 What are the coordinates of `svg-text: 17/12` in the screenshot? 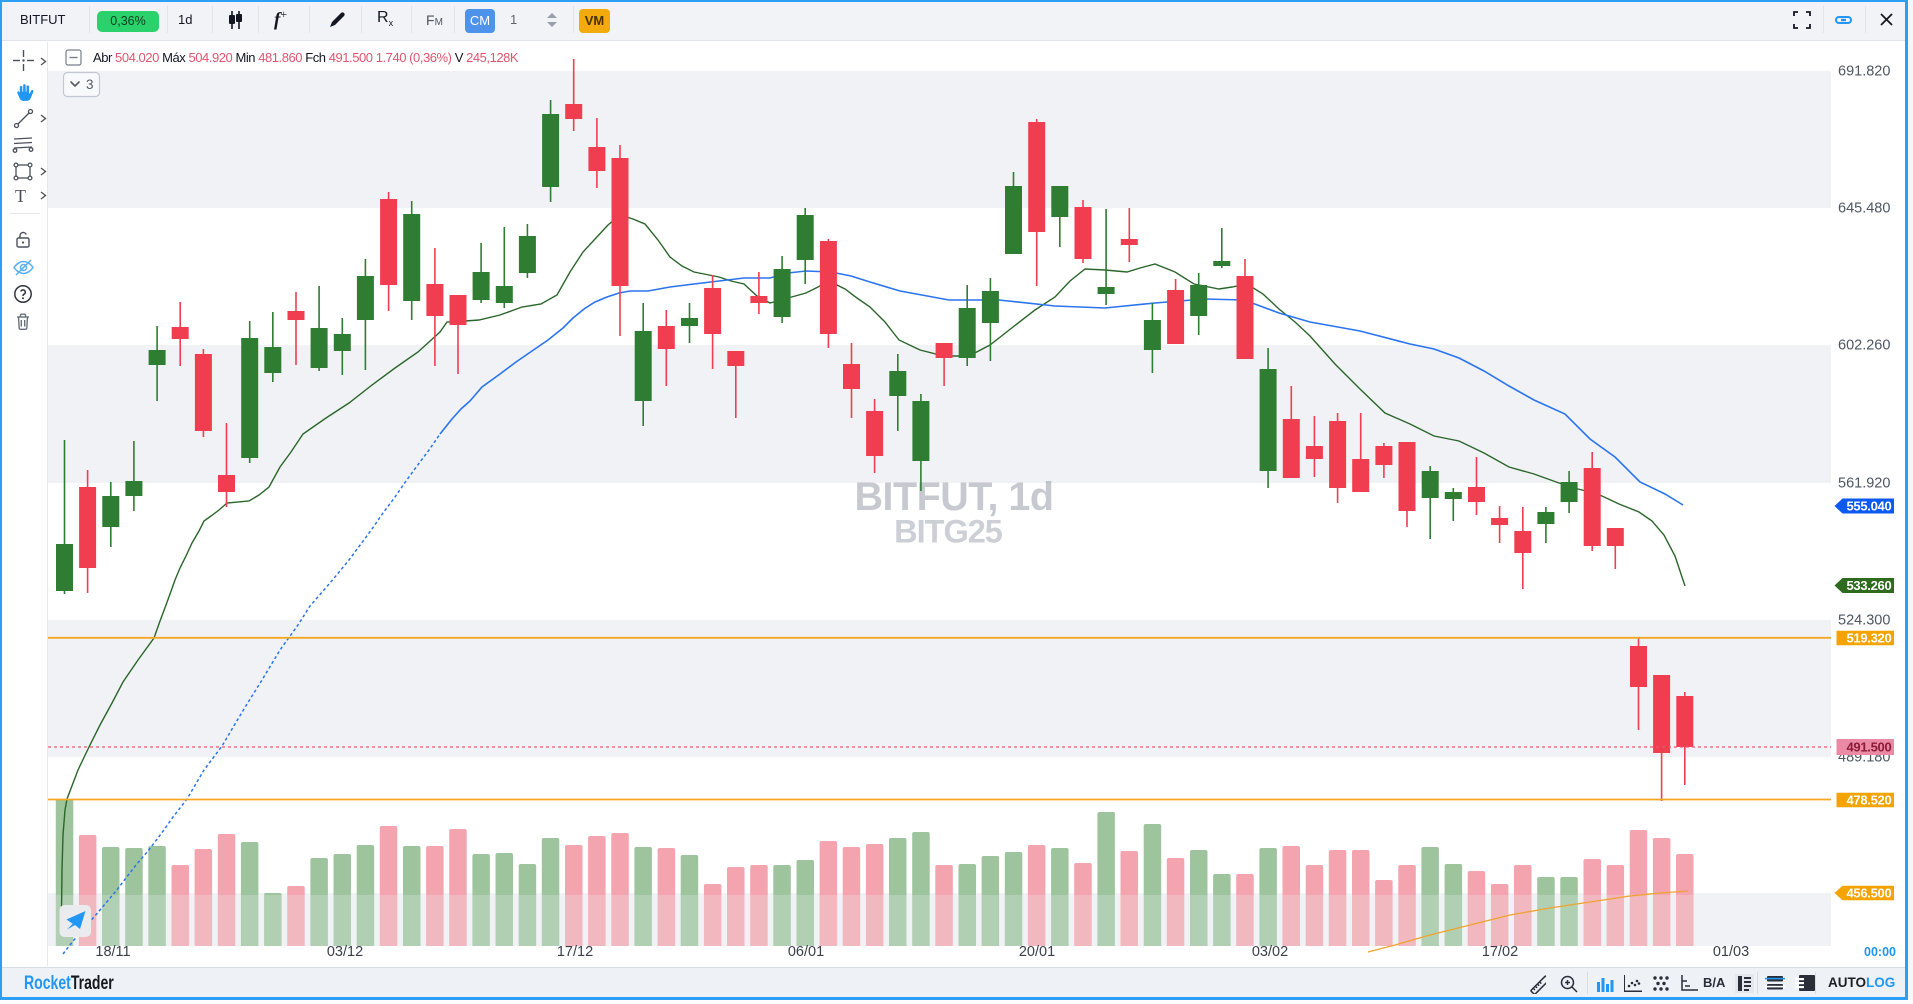 It's located at (575, 952).